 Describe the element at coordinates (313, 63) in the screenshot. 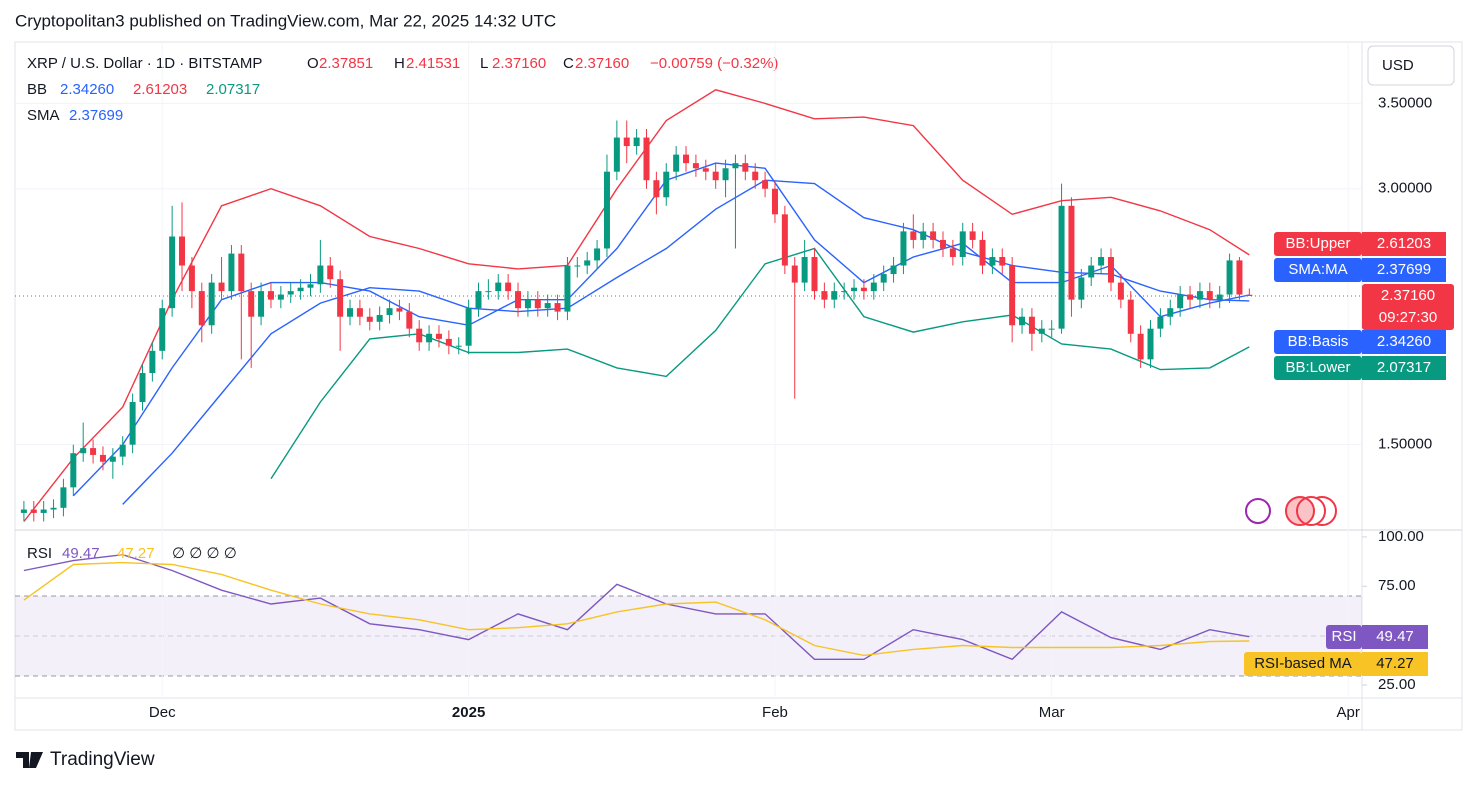

I see `ohlc-key: O` at that location.